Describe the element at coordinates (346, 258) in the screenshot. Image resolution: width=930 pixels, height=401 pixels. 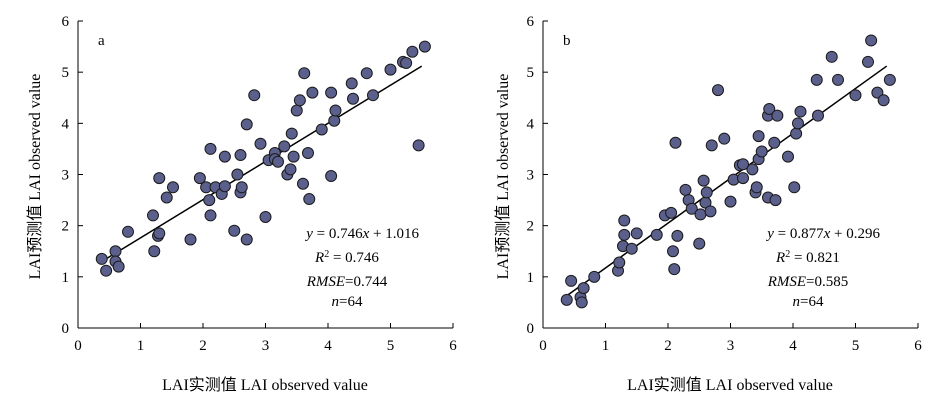
I see `r-squared: R2 = 0.746` at that location.